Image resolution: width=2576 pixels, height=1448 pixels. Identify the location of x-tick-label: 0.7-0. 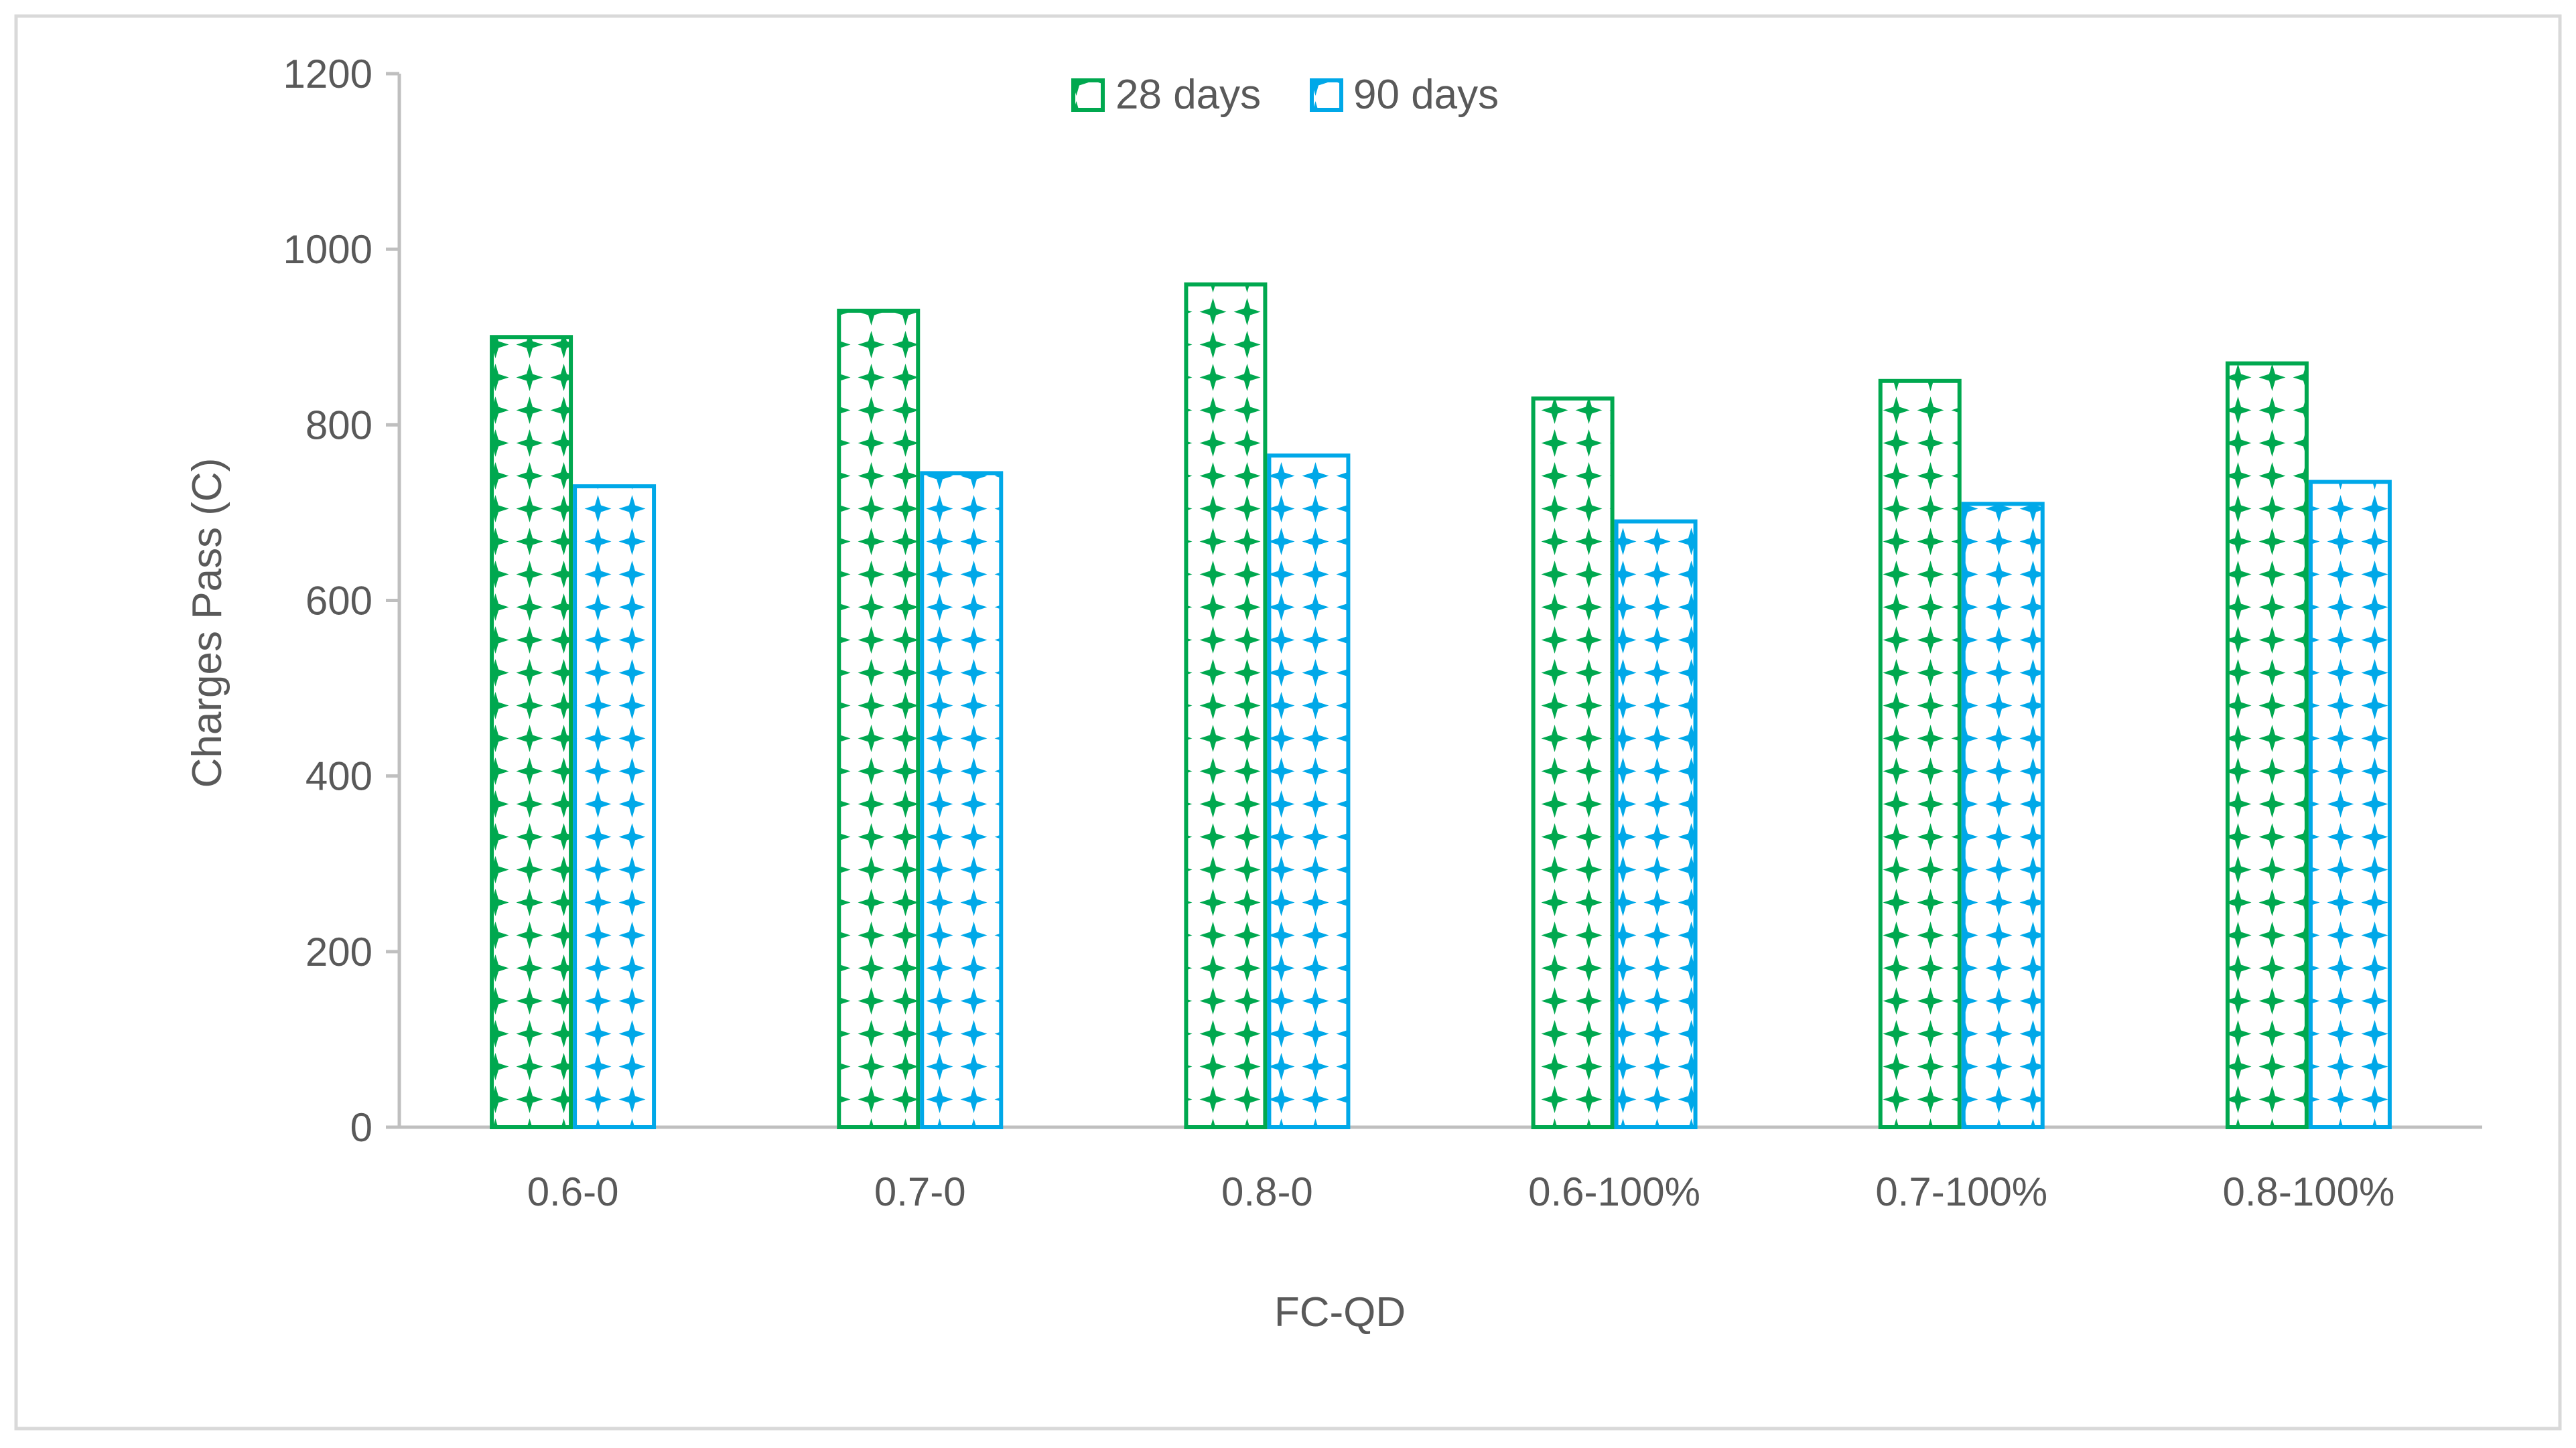
(920, 1191).